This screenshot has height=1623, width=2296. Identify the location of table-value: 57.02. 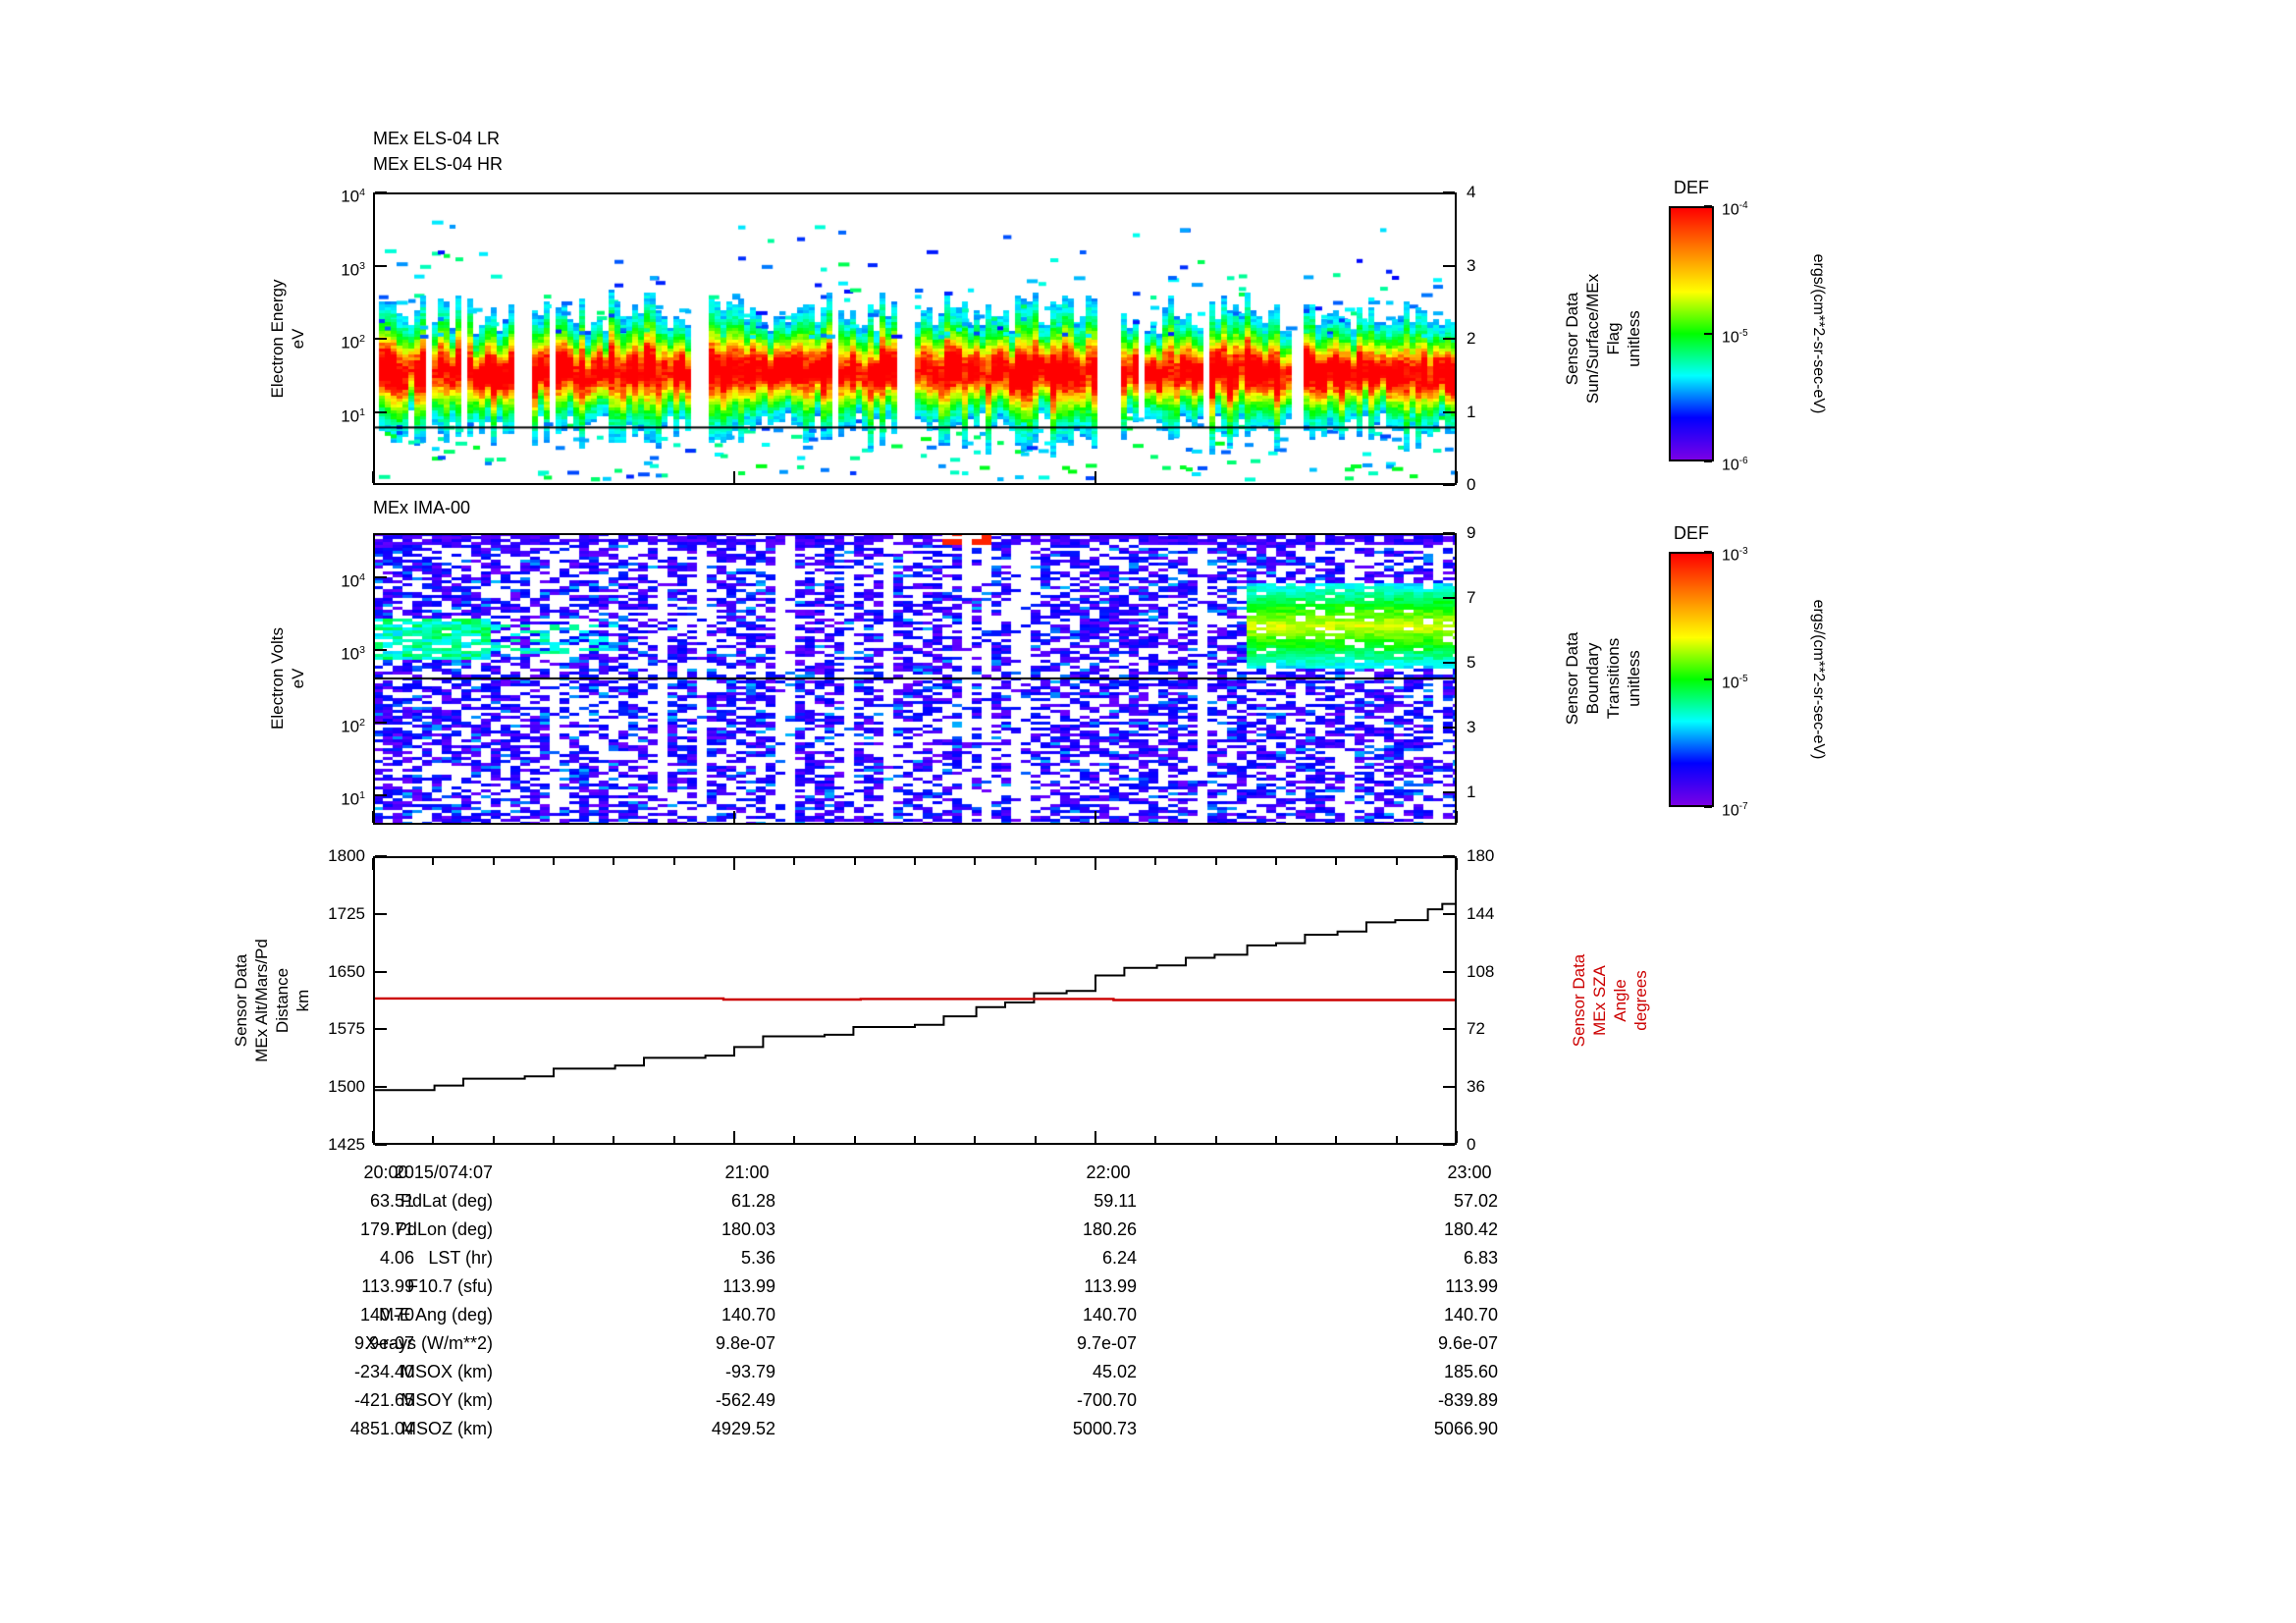
(1475, 1201).